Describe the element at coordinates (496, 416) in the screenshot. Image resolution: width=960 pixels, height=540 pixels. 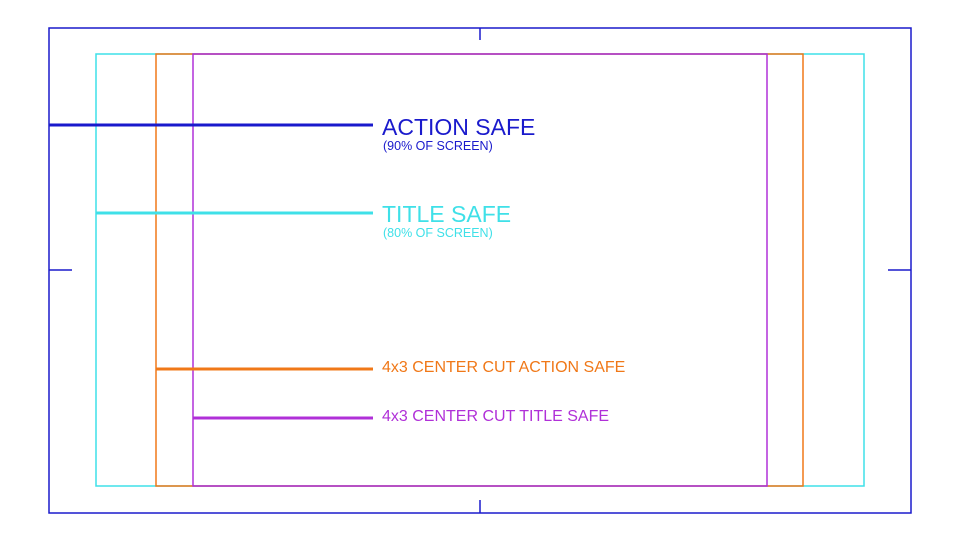
I see `center-cut-title-safe-label: 4x3 CENTER CUT TITLE SAFE` at that location.